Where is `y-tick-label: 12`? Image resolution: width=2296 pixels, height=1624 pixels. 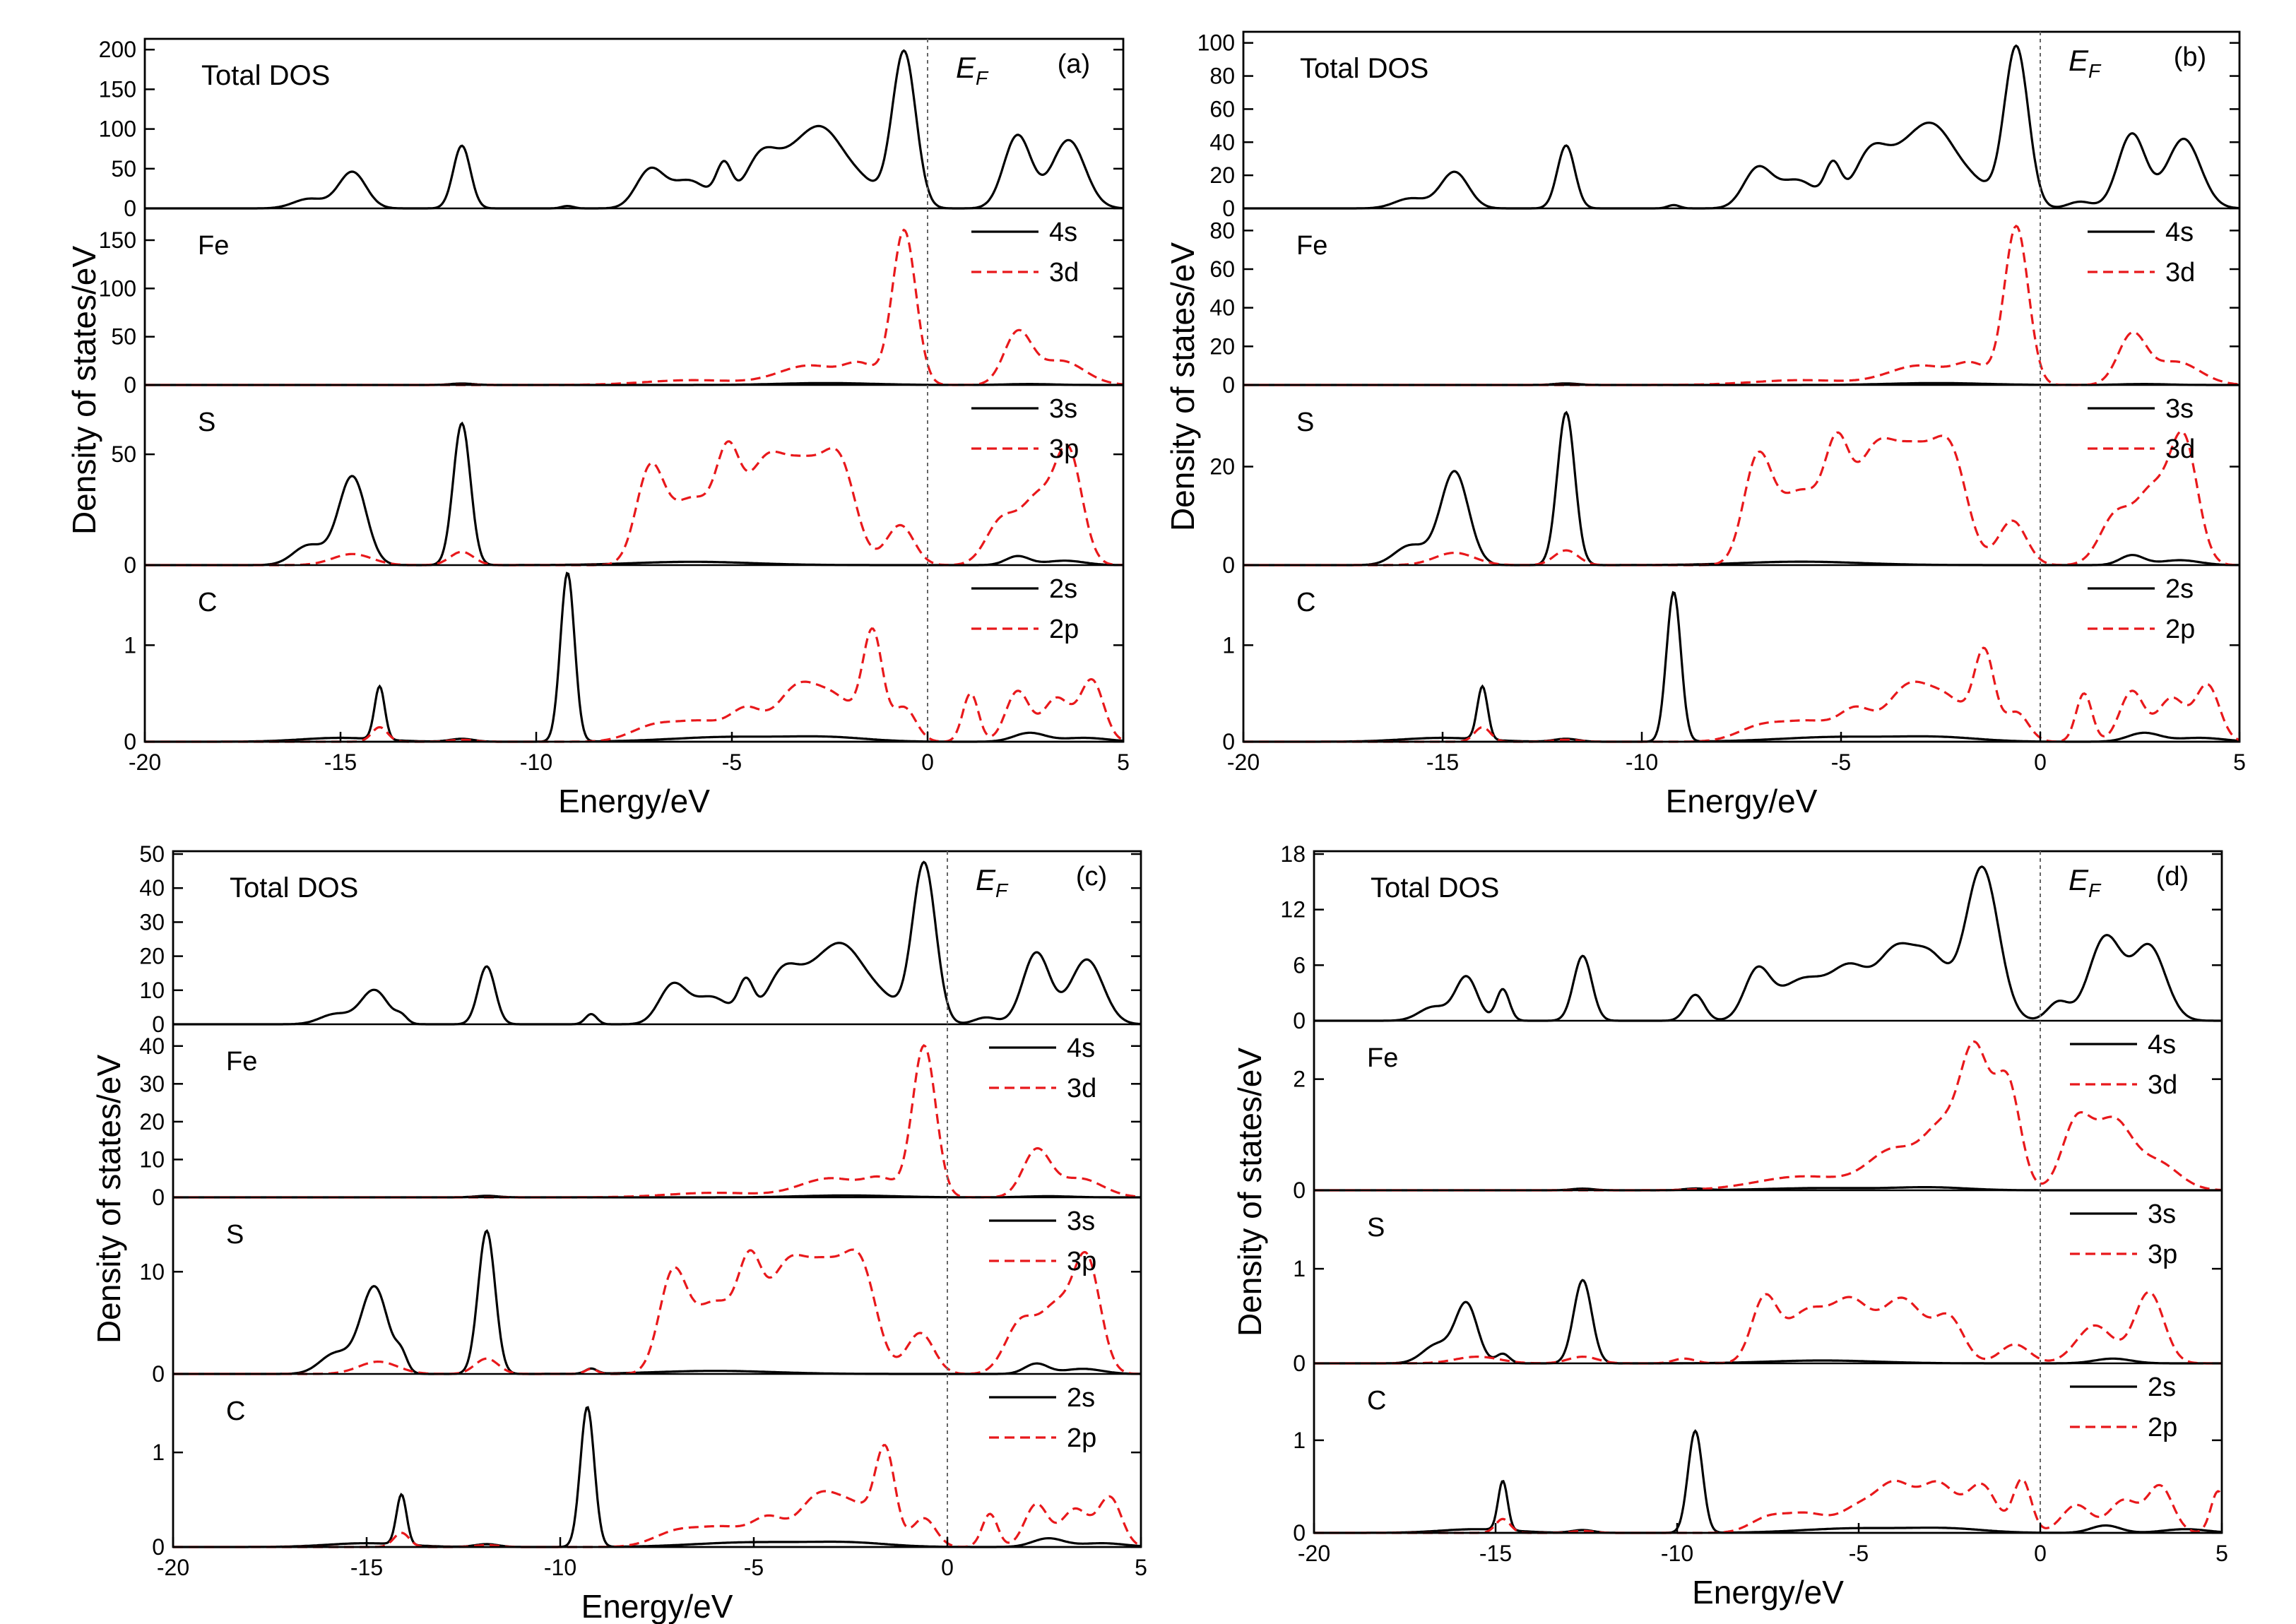 y-tick-label: 12 is located at coordinates (1293, 910).